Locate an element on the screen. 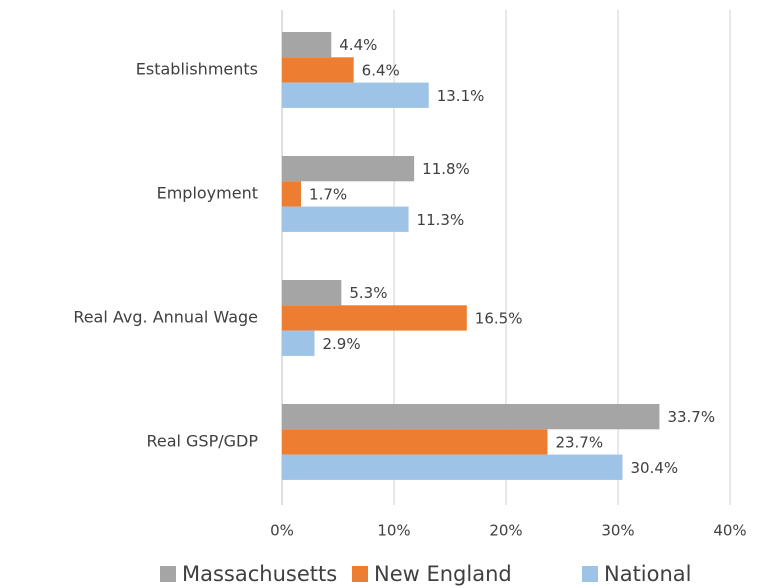 The width and height of the screenshot is (763, 588). x-tick-label: 10% is located at coordinates (393, 531).